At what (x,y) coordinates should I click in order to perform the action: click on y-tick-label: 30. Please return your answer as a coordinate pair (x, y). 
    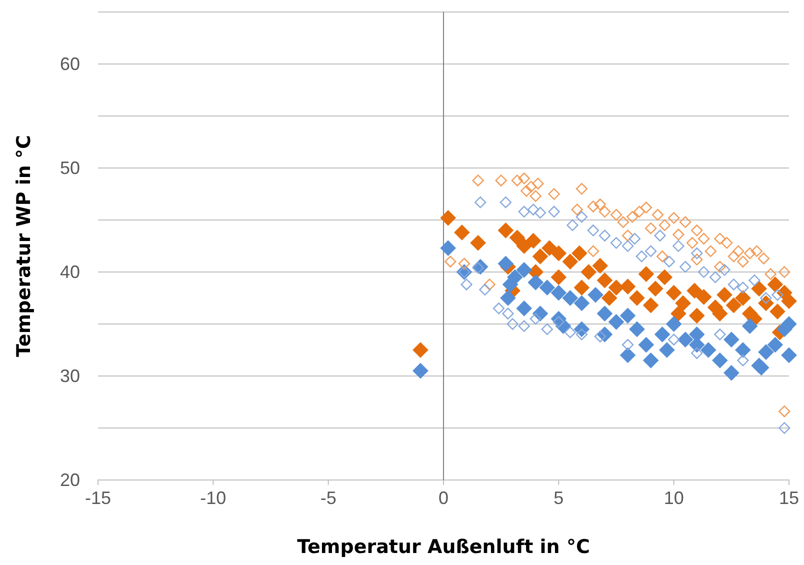
    Looking at the image, I should click on (70, 376).